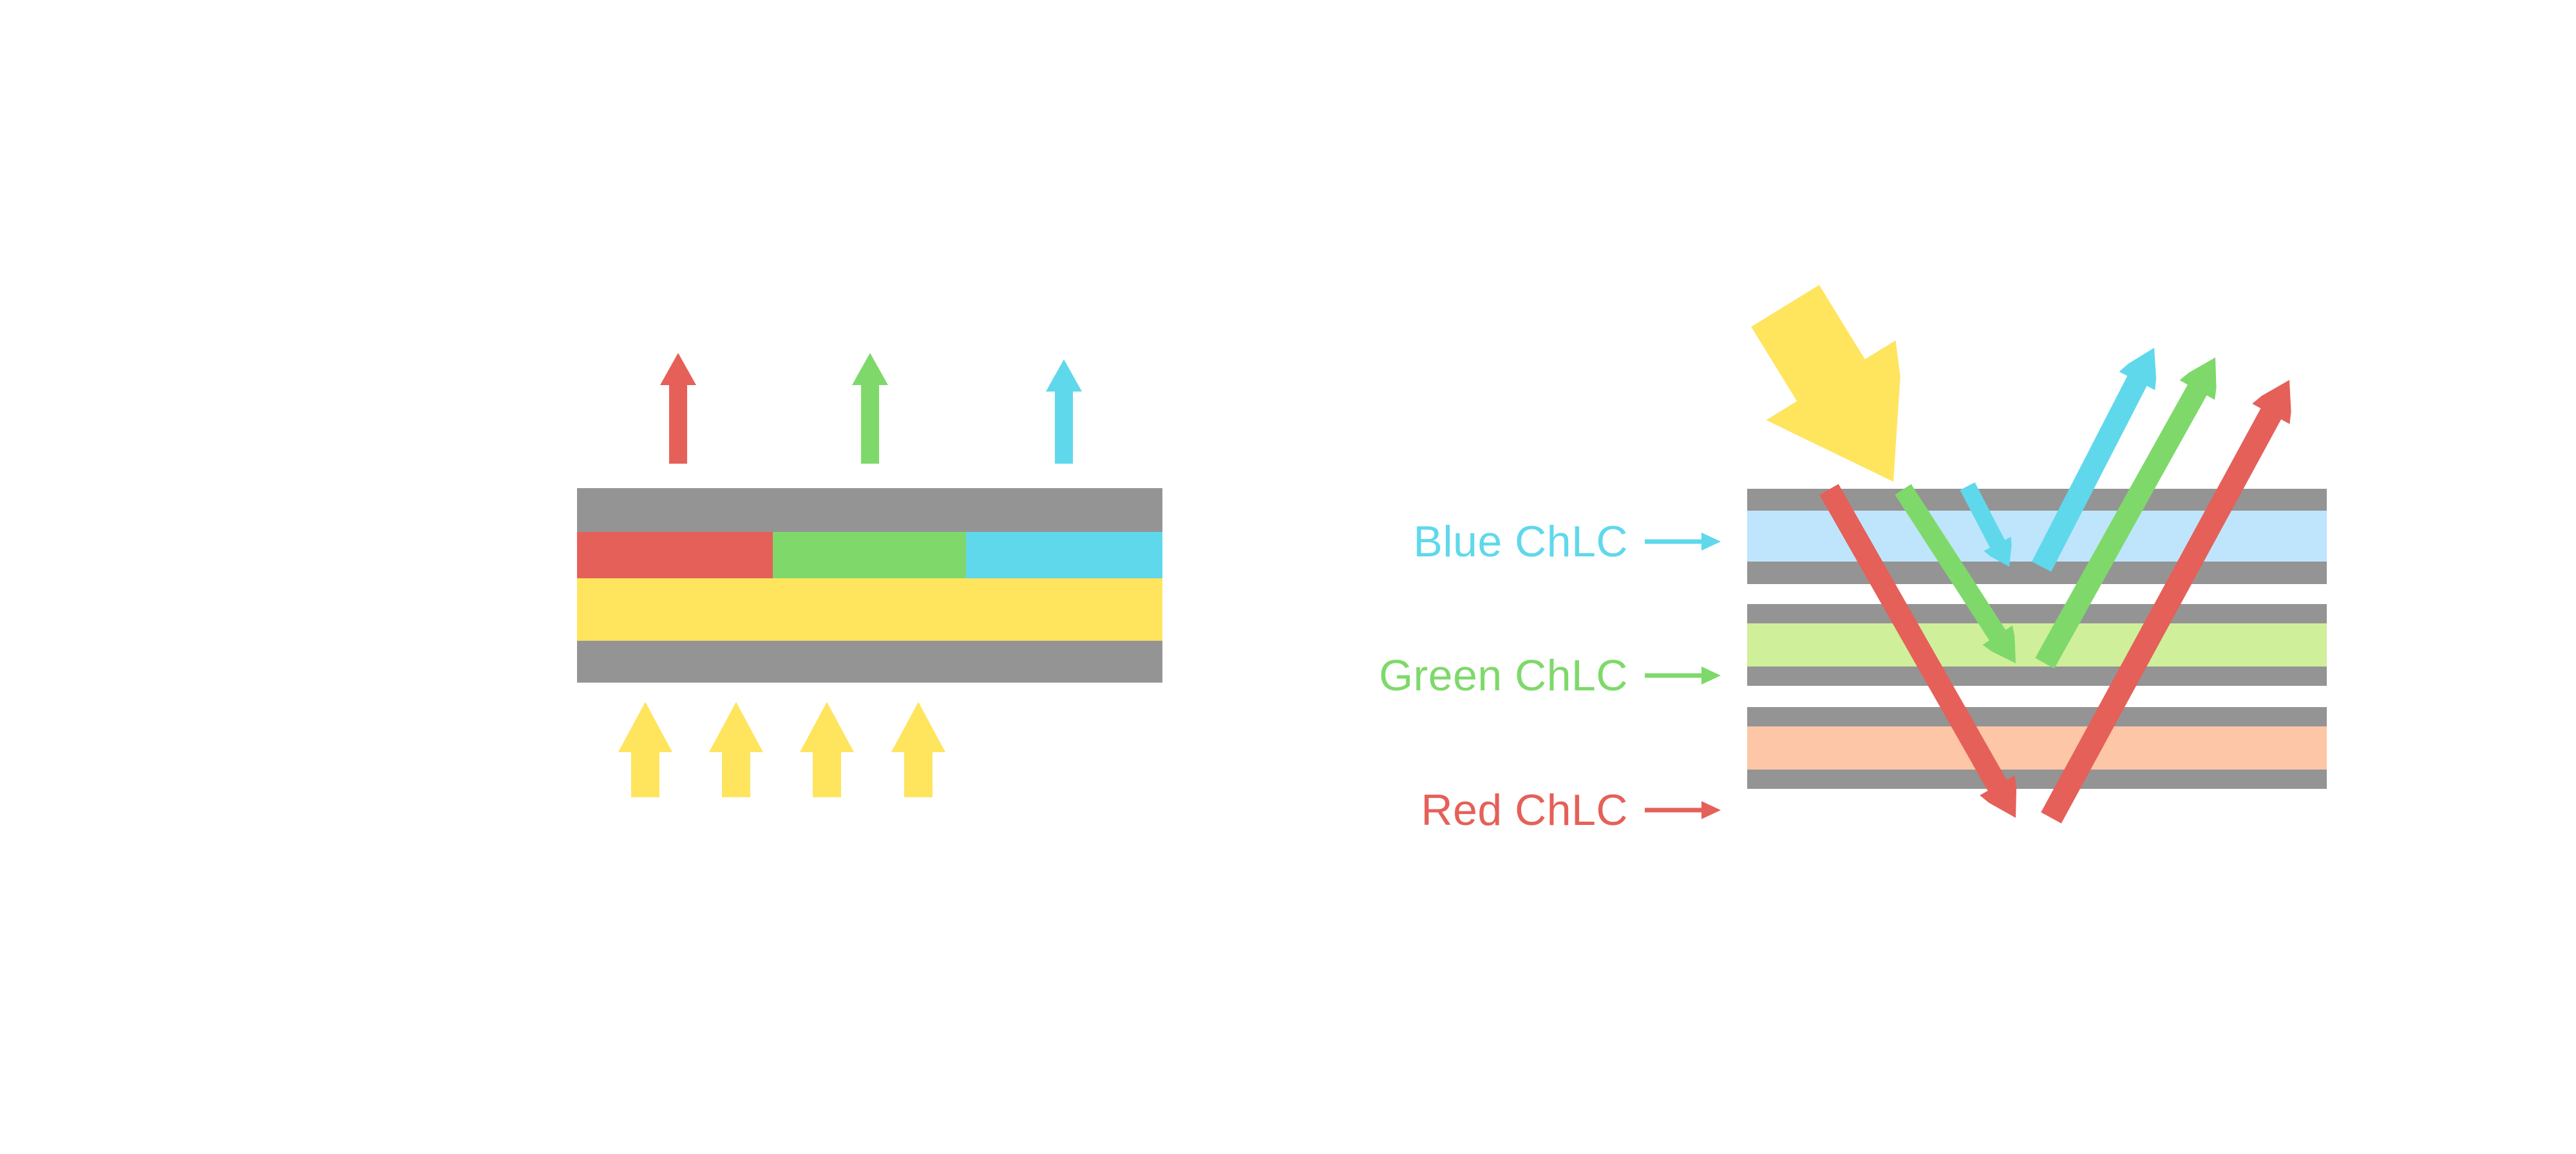  What do you see at coordinates (2037, 748) in the screenshot?
I see `right-red-chlc-layer` at bounding box center [2037, 748].